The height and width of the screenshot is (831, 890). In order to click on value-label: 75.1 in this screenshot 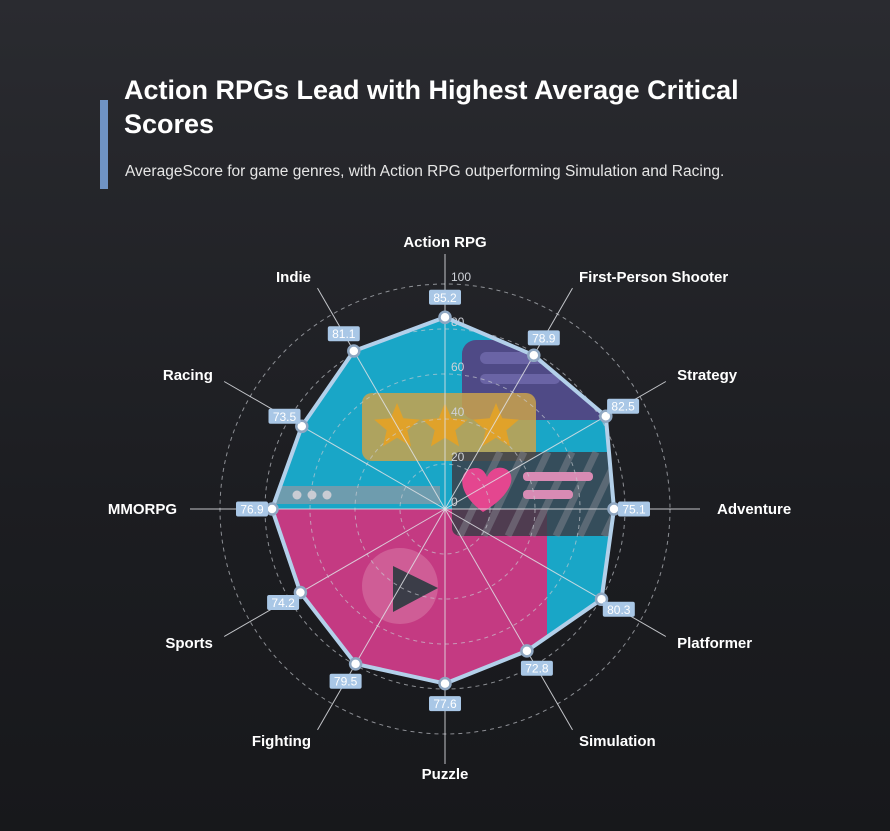, I will do `click(634, 510)`.